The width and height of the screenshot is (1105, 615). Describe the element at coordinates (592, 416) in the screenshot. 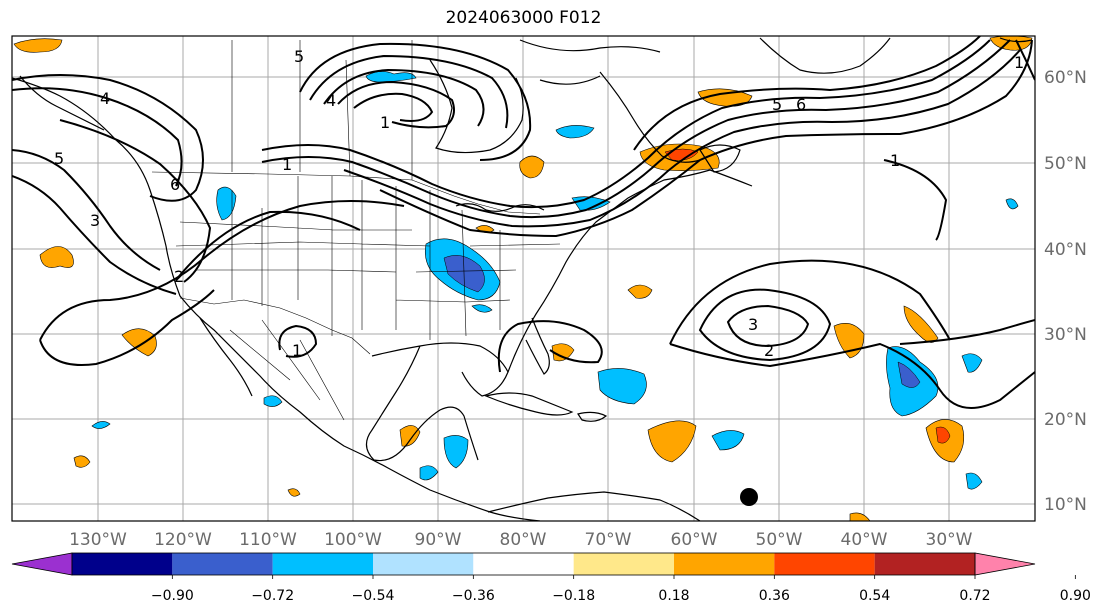

I see `hispaniola` at that location.